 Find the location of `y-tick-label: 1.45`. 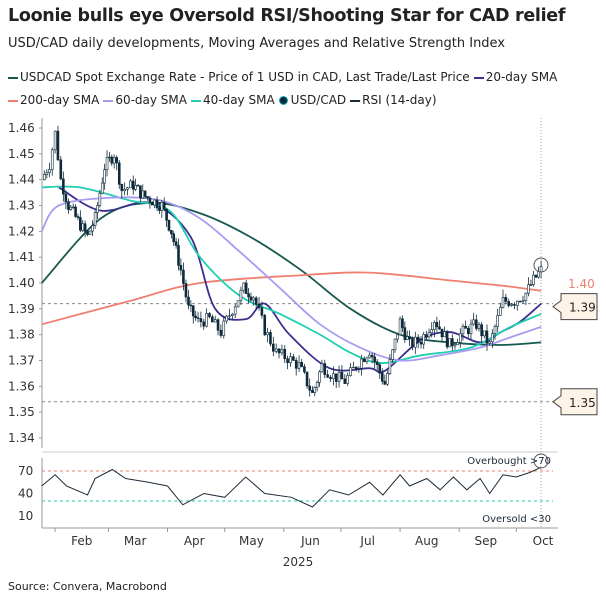

y-tick-label: 1.45 is located at coordinates (21, 154).